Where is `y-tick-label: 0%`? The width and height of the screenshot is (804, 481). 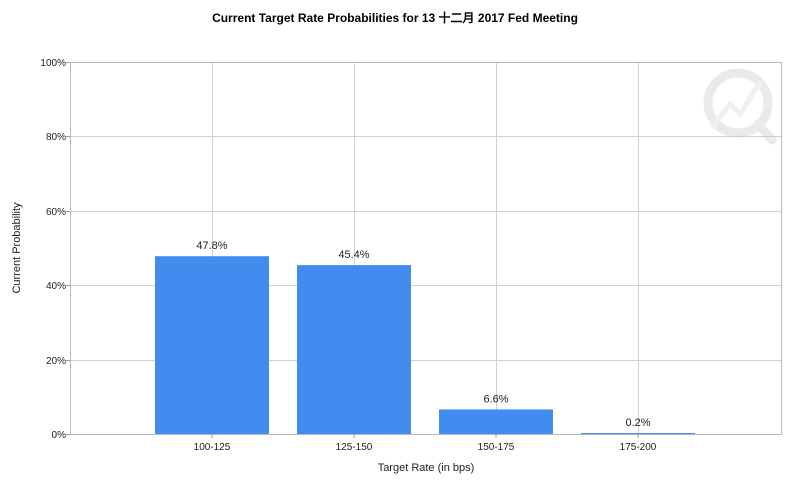
y-tick-label: 0% is located at coordinates (59, 435).